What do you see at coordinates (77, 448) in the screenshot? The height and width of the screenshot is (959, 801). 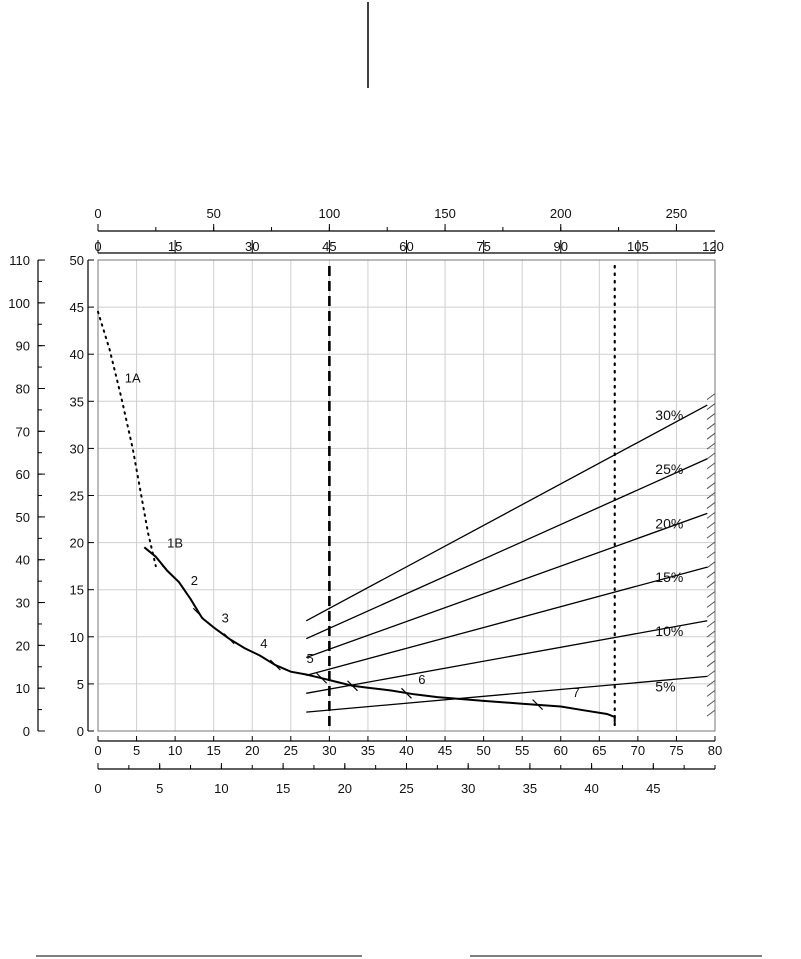 I see `left-primary-tick-label: 30` at bounding box center [77, 448].